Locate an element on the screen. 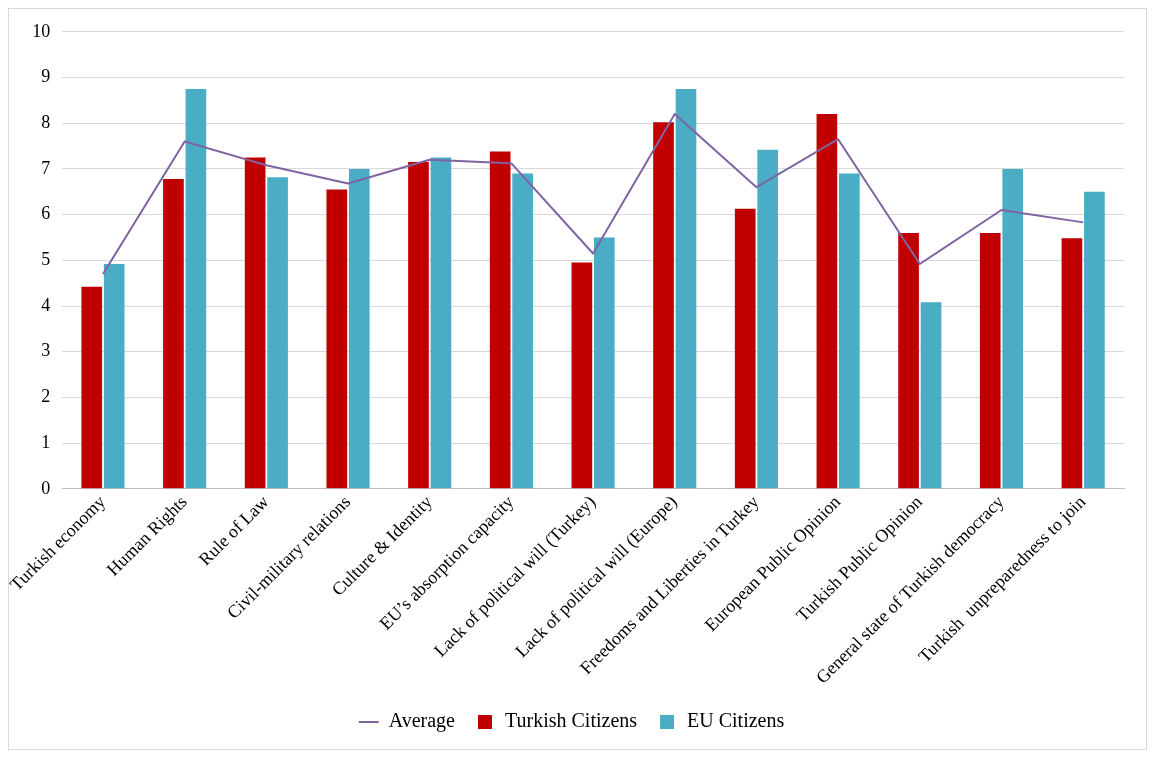 The width and height of the screenshot is (1153, 758). y-tick-label: 7 is located at coordinates (46, 167).